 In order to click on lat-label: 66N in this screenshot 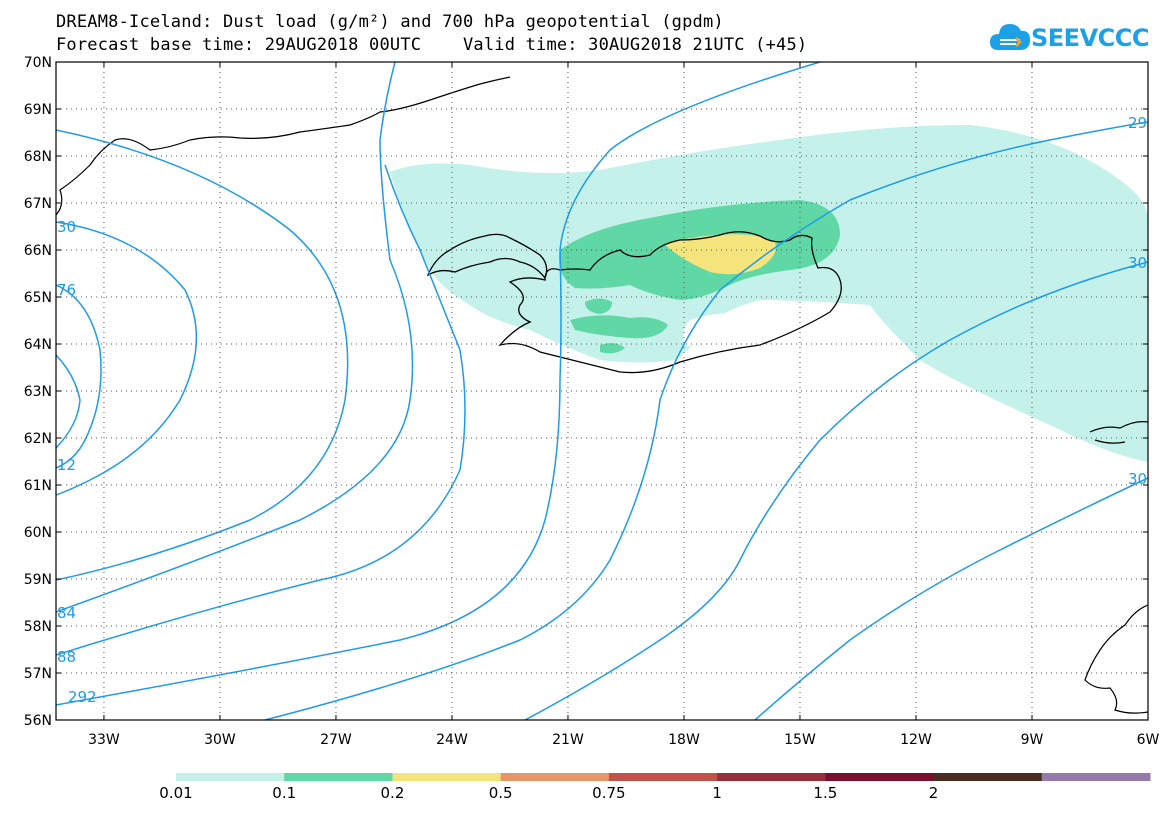, I will do `click(38, 251)`.